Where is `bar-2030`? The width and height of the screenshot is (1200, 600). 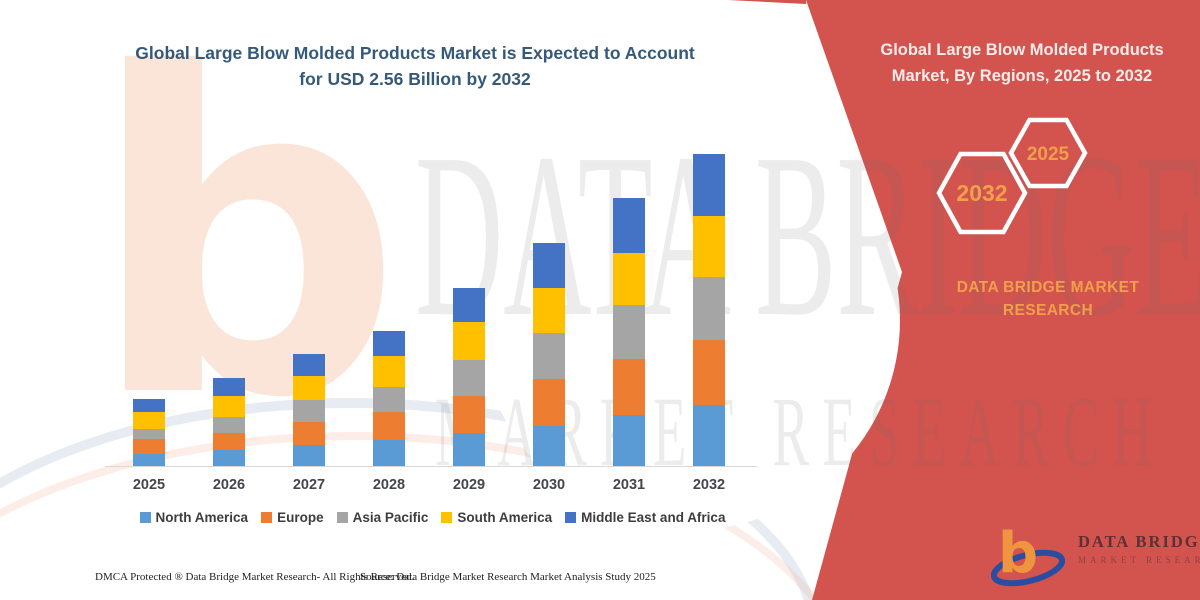
bar-2030 is located at coordinates (549, 354).